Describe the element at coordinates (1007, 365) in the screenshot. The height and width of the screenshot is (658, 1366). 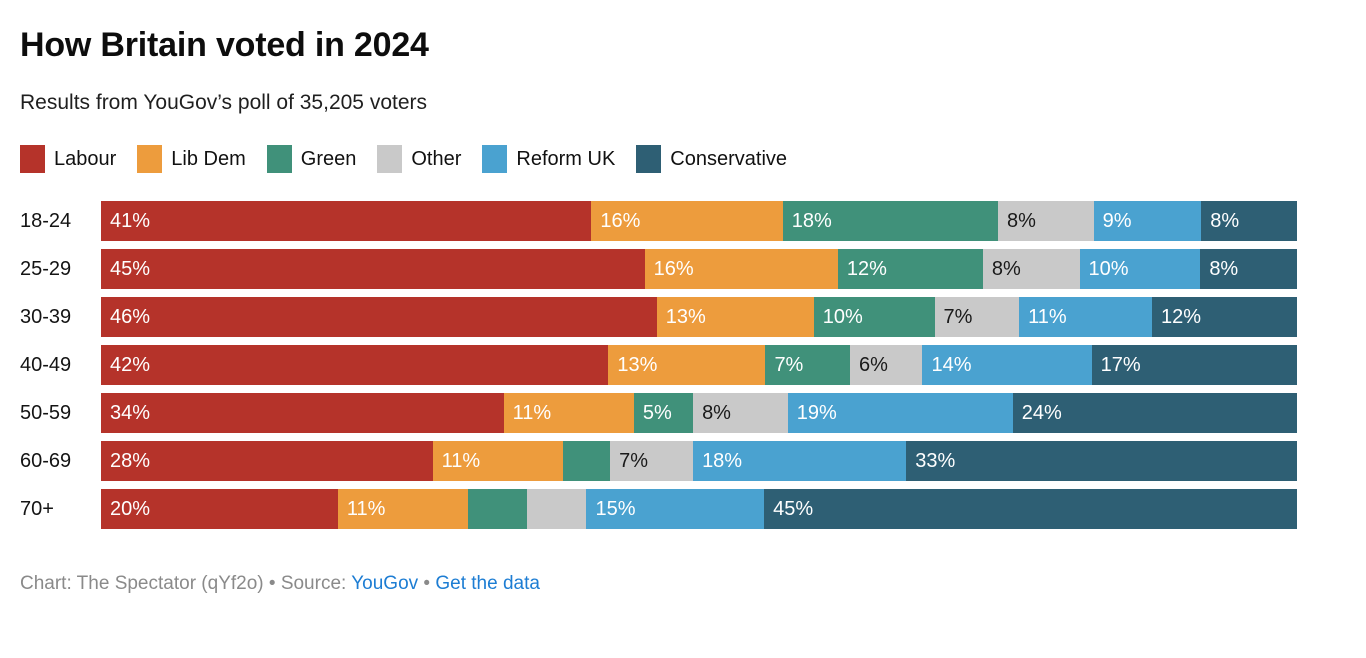
I see `bar-segment-reform-uk: 14%` at that location.